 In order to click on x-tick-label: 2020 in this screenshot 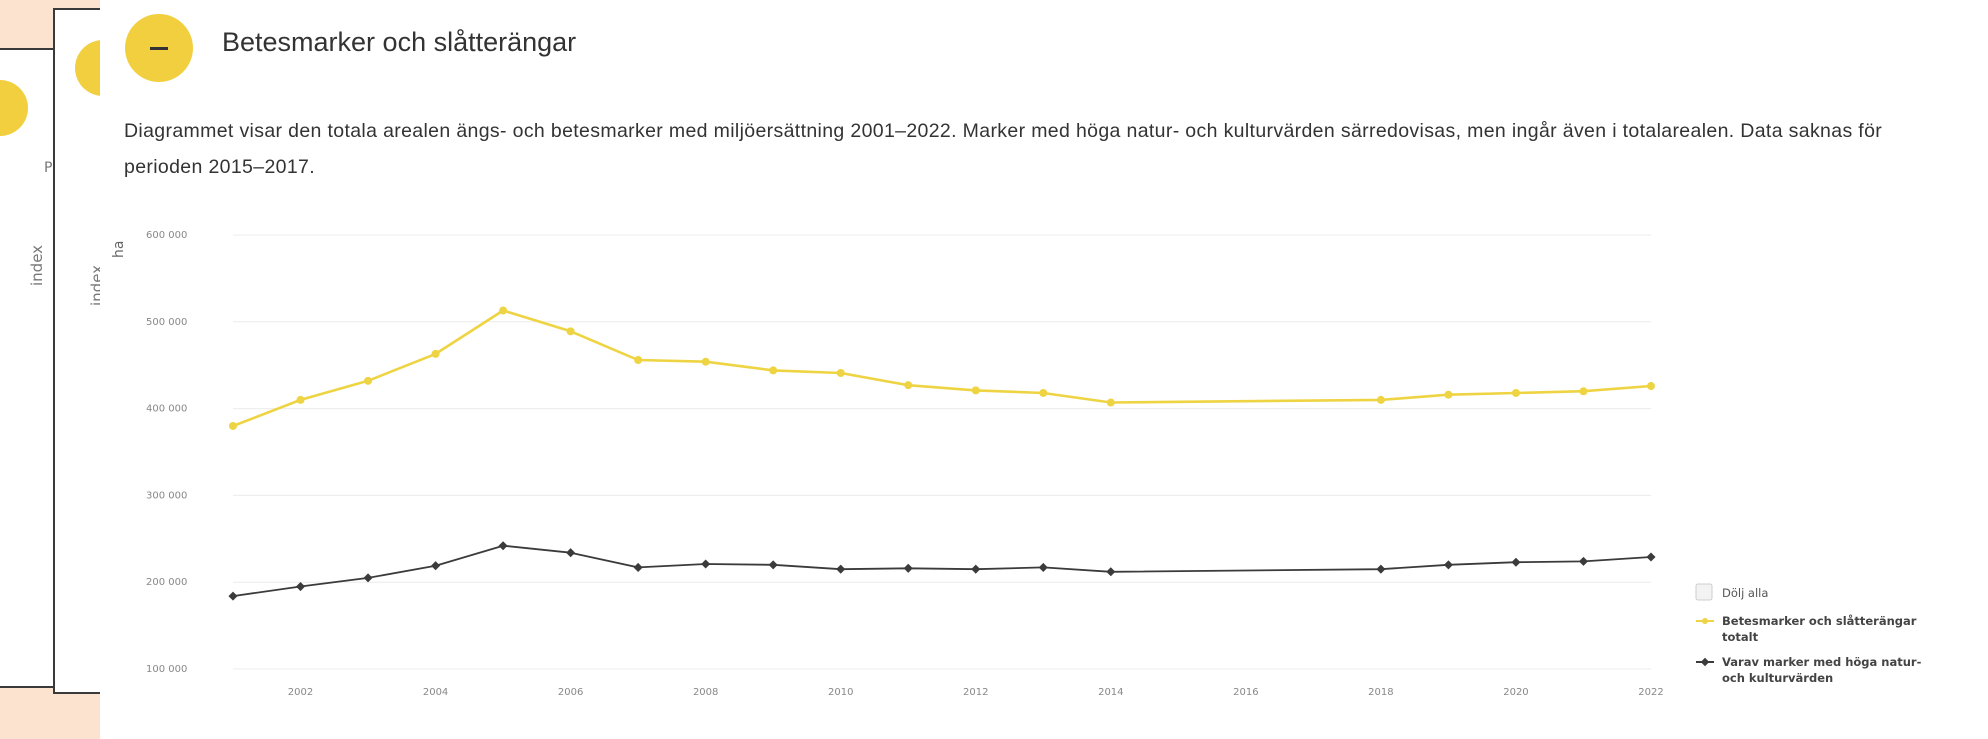, I will do `click(1515, 692)`.